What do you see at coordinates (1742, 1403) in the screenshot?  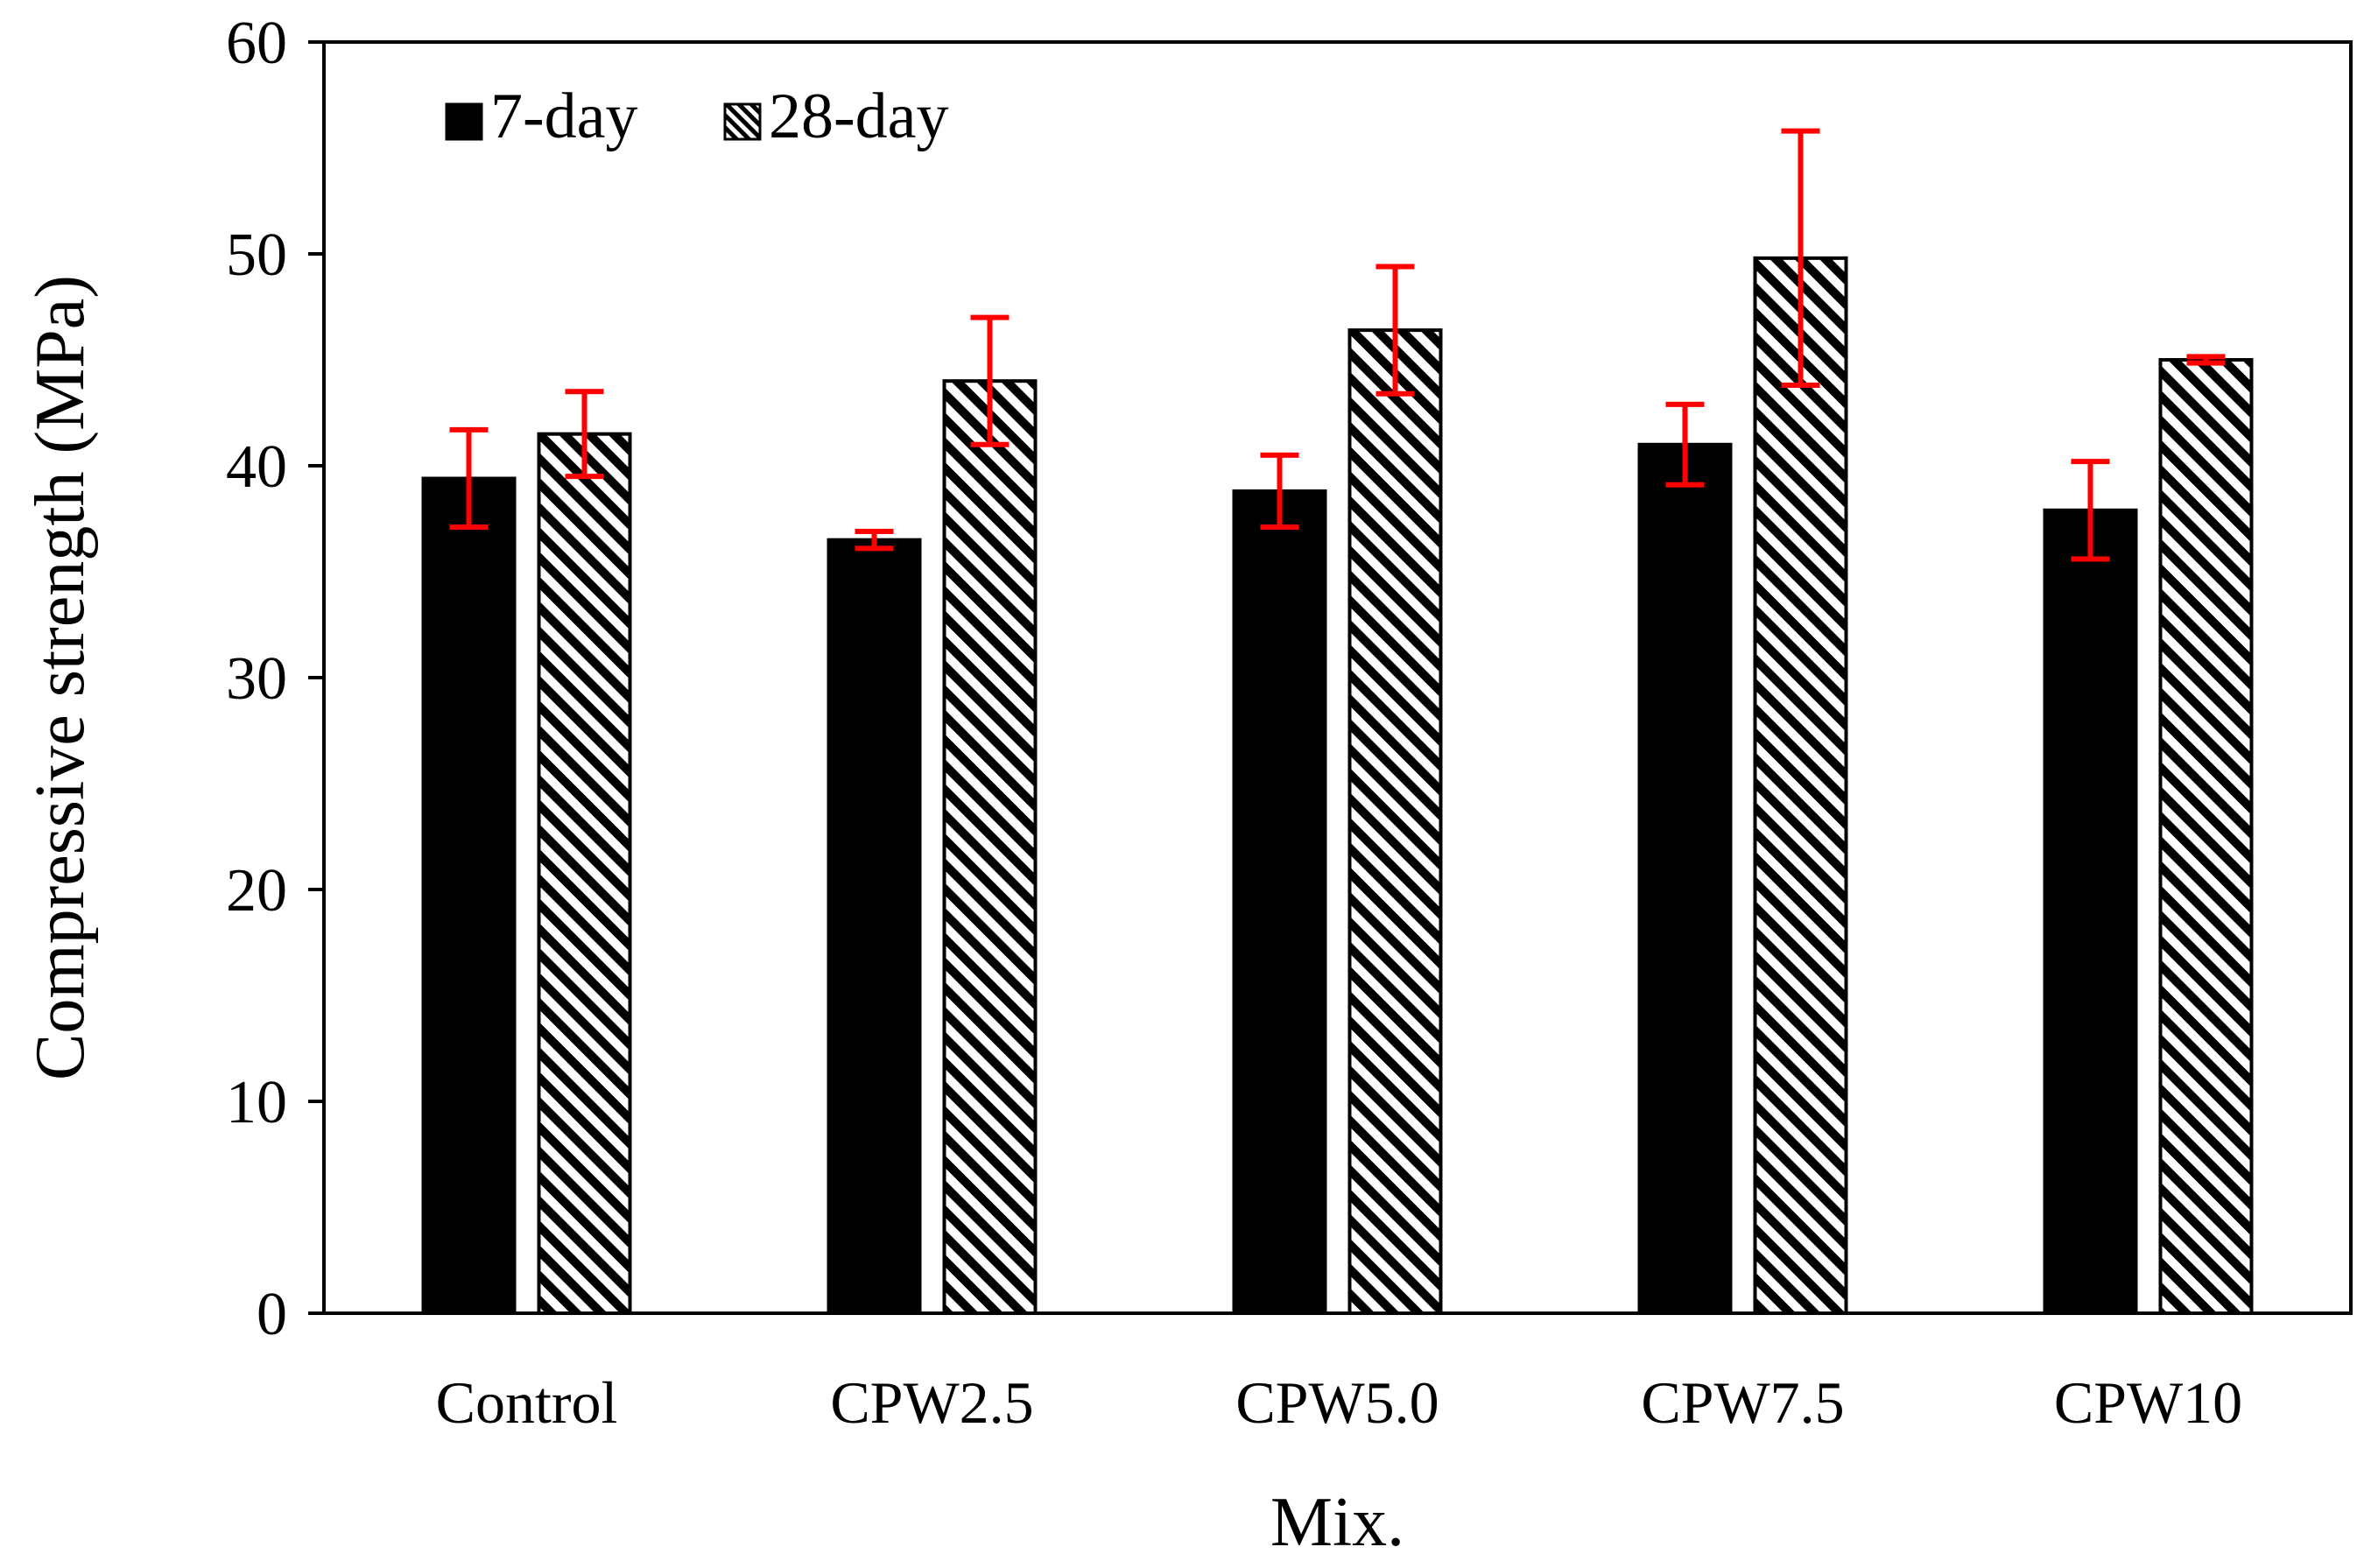 I see `x-category-label: CPW7.5` at bounding box center [1742, 1403].